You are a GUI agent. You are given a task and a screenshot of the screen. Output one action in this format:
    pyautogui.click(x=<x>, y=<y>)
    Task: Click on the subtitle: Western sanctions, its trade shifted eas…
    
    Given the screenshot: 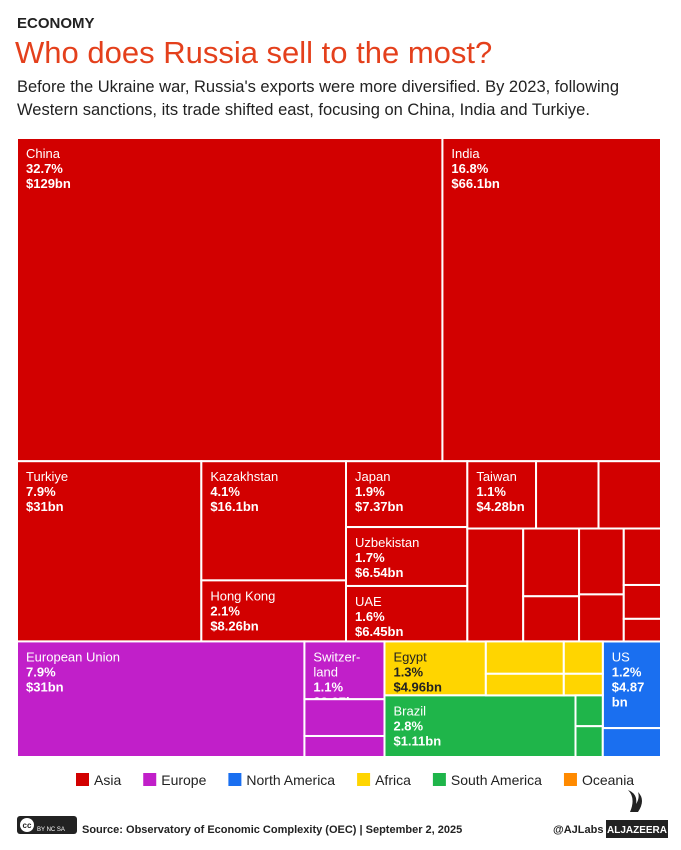 What is the action you would take?
    pyautogui.click(x=303, y=110)
    